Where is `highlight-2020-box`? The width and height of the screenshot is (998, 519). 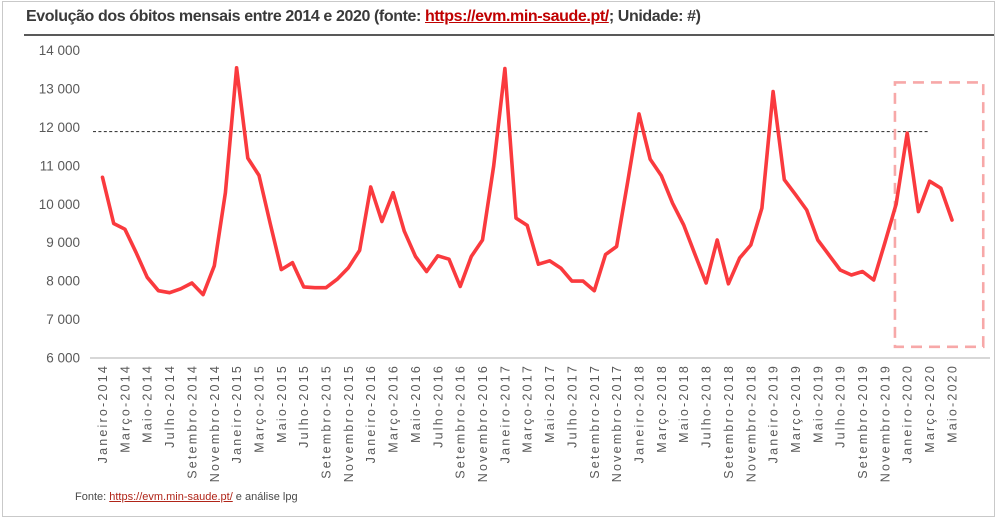
highlight-2020-box is located at coordinates (939, 215).